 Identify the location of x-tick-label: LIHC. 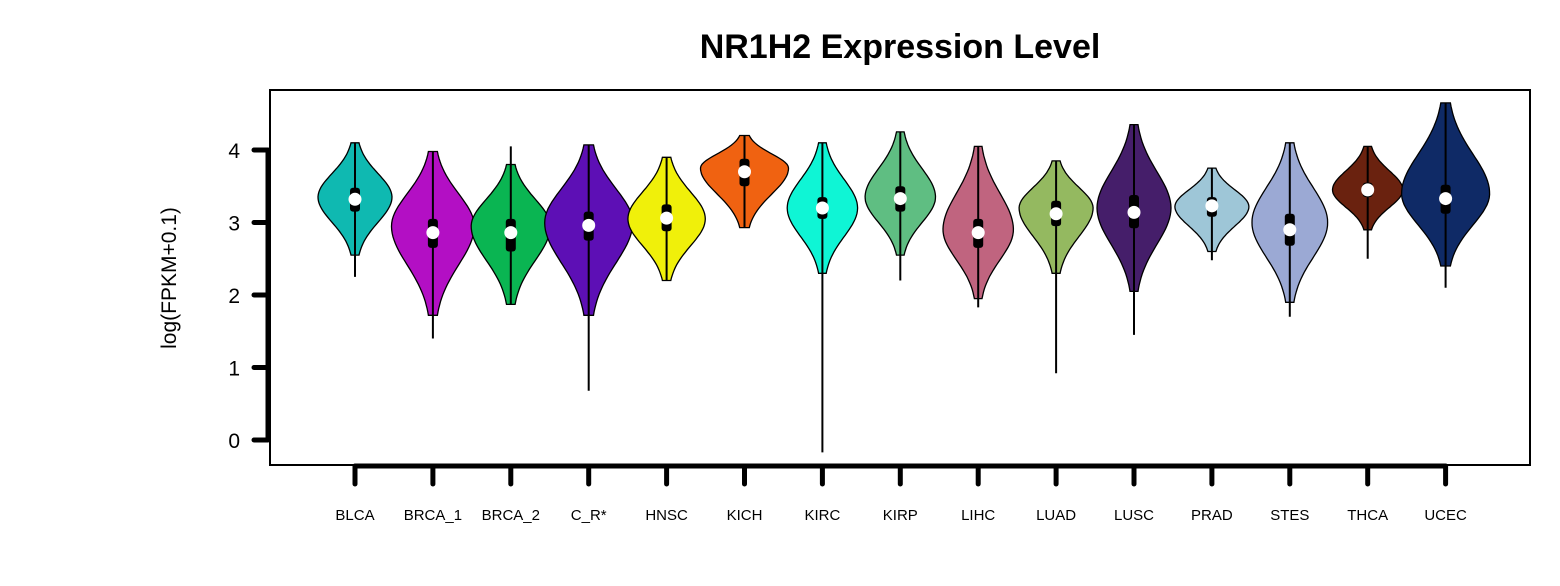
(978, 515).